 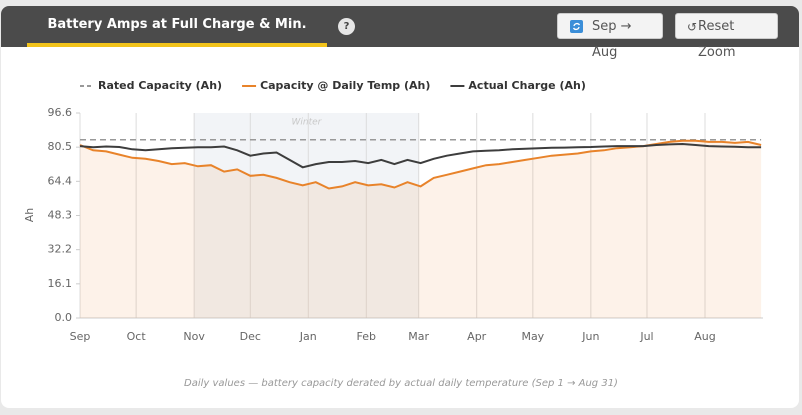 I want to click on button-label: Reset Zoom, so click(x=717, y=39).